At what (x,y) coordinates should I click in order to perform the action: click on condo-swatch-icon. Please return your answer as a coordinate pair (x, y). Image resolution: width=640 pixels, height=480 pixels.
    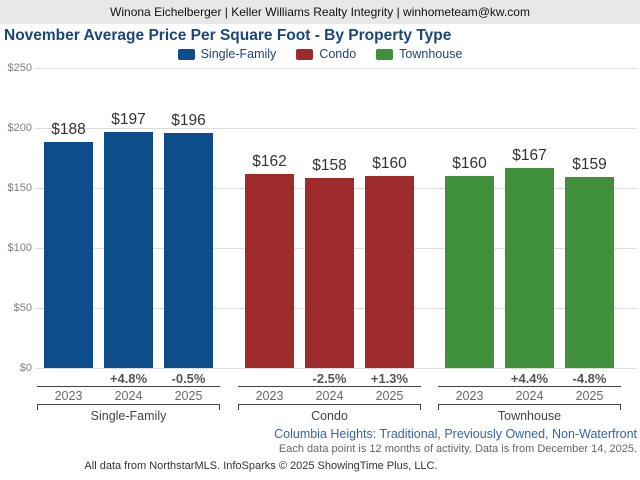
    Looking at the image, I should click on (305, 54).